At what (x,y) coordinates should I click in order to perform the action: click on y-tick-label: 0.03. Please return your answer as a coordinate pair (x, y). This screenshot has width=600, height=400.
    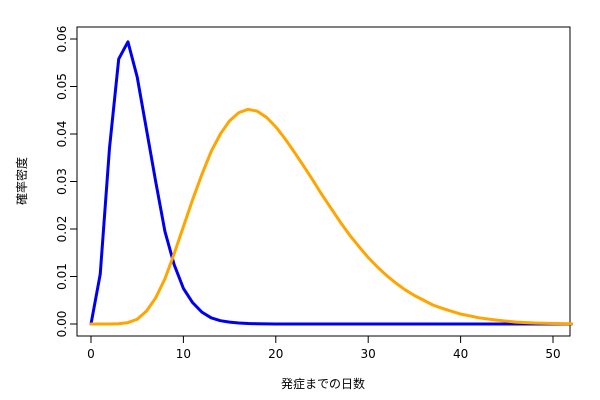
    Looking at the image, I should click on (62, 181).